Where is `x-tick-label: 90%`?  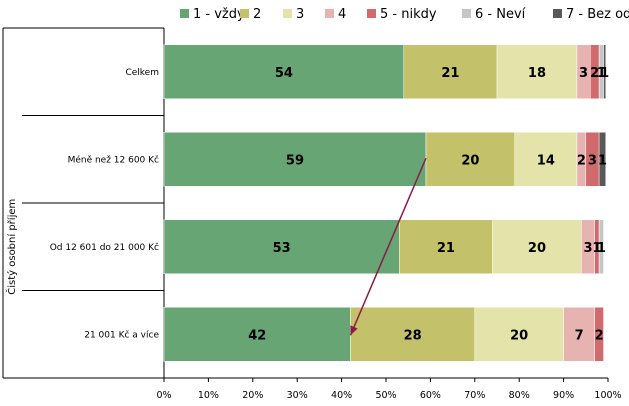
x-tick-label: 90% is located at coordinates (563, 395).